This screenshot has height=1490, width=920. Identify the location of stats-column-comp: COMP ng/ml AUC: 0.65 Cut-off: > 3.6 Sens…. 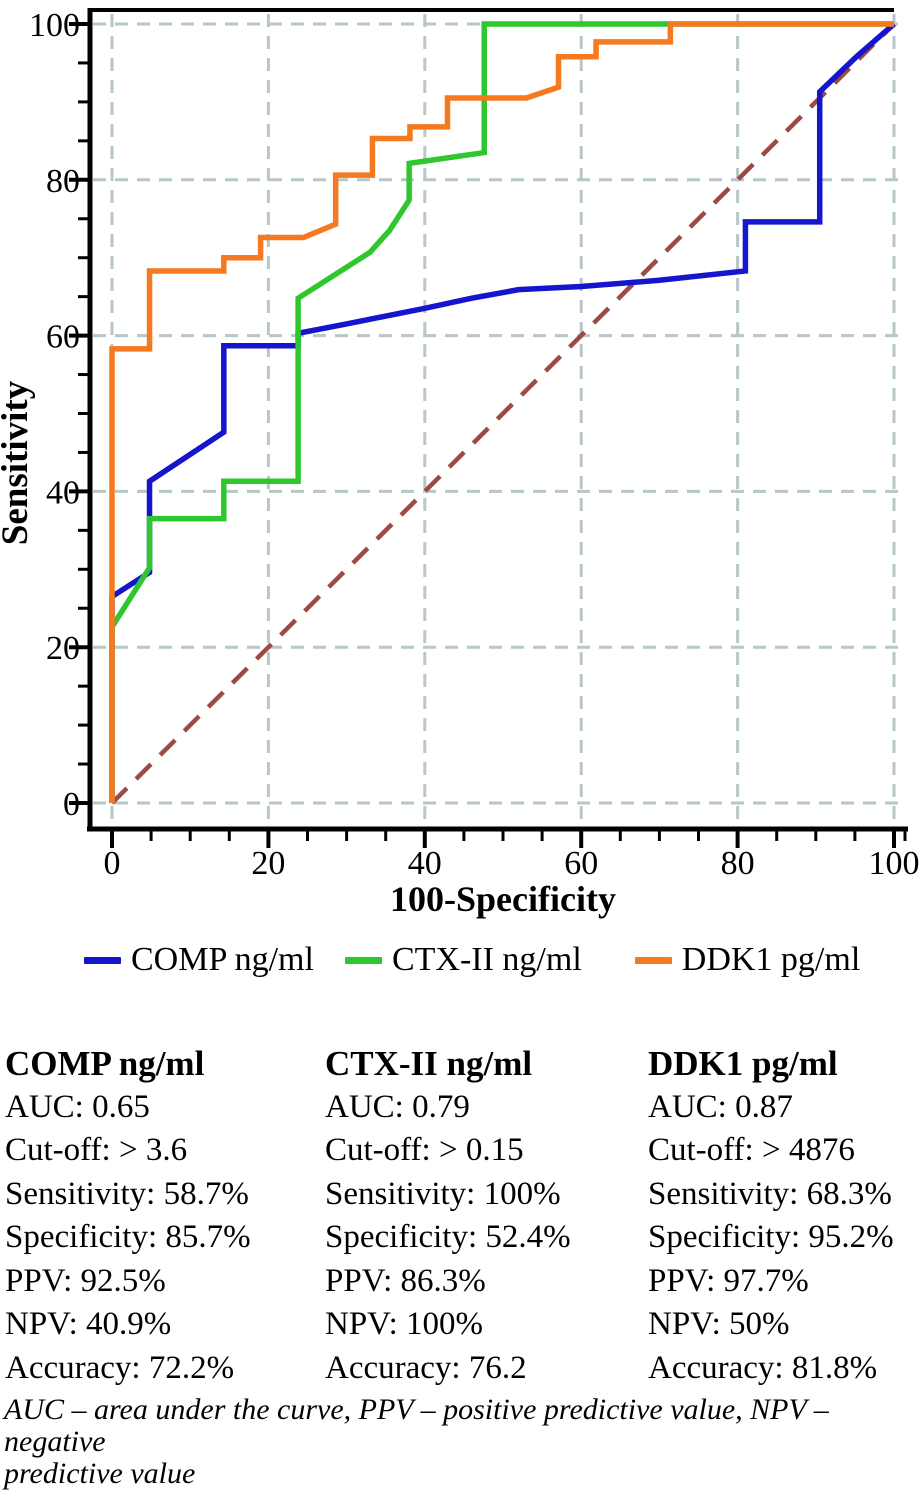
(128, 1216).